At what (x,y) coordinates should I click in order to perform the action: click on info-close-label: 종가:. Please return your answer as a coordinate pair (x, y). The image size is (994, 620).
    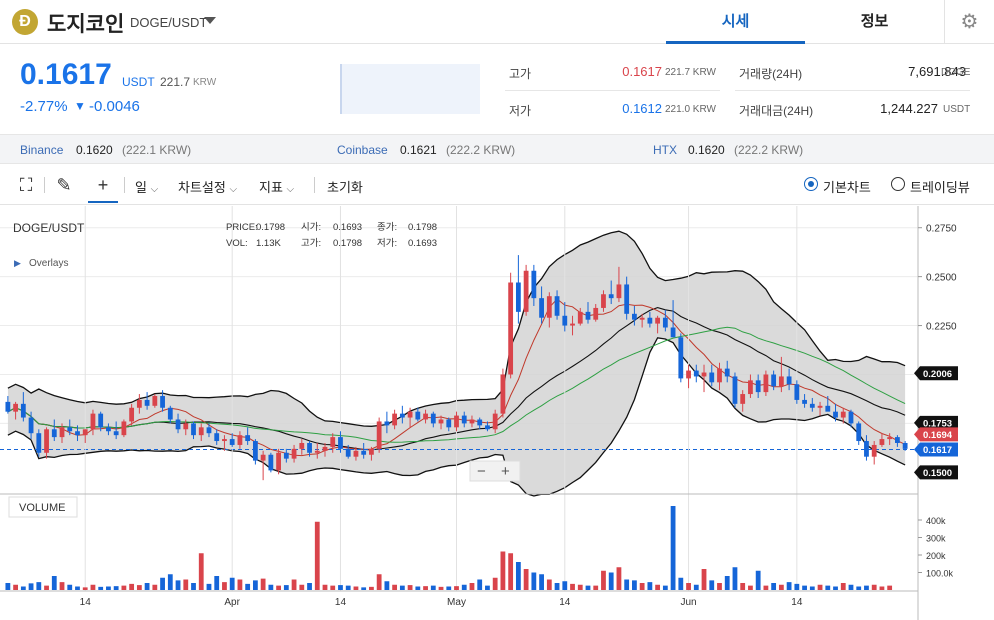
    Looking at the image, I should click on (387, 227).